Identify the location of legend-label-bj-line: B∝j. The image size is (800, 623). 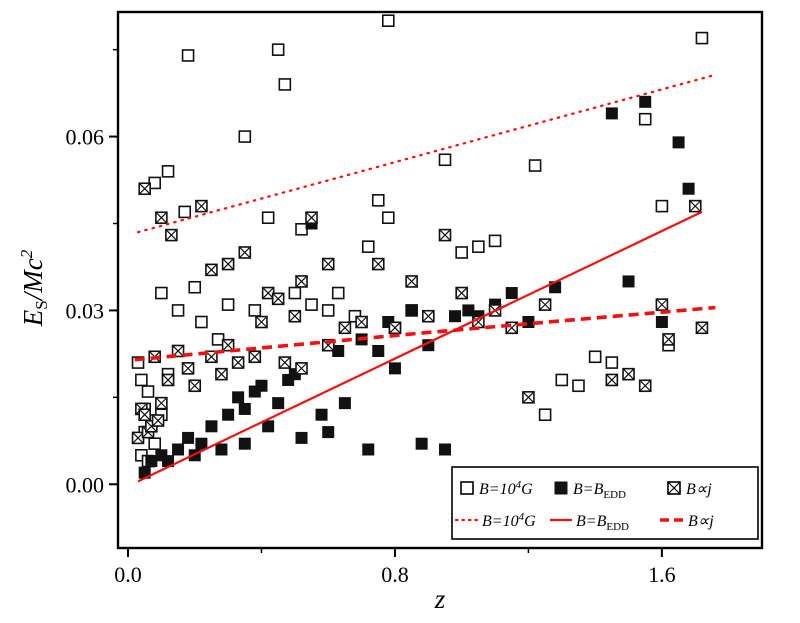
(701, 521).